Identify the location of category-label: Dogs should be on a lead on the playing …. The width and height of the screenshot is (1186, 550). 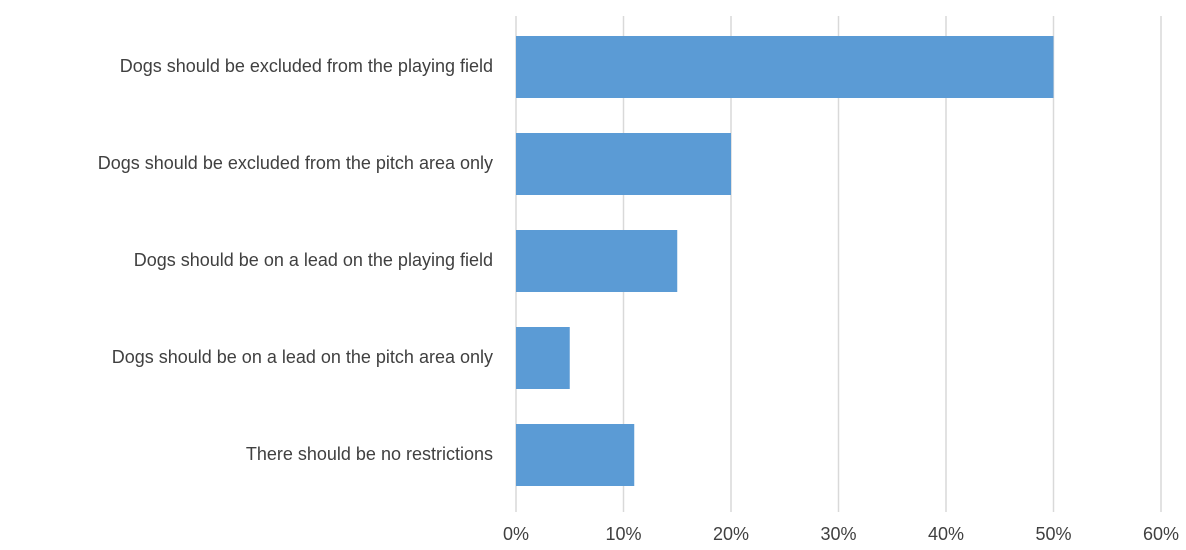
(313, 260).